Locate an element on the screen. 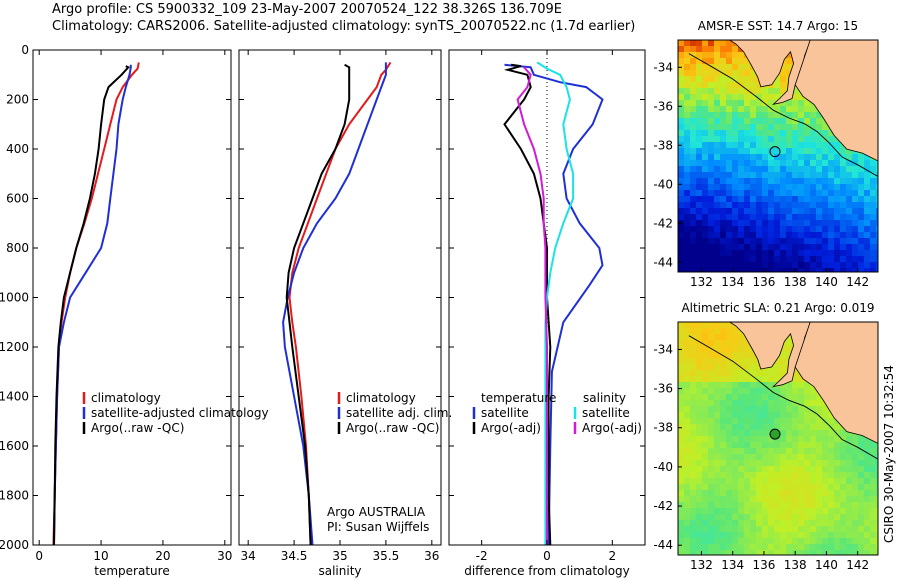 This screenshot has width=900, height=580. legend-title-temperature: temperature is located at coordinates (518, 398).